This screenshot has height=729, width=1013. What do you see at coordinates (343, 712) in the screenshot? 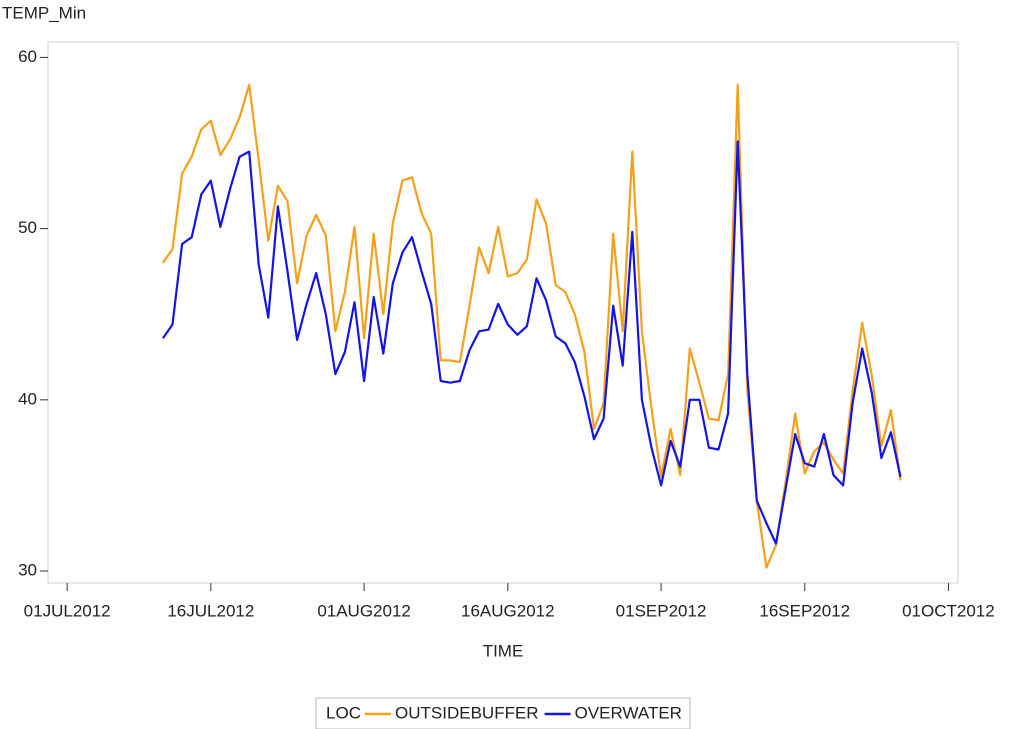
I see `legend-title: LOC` at bounding box center [343, 712].